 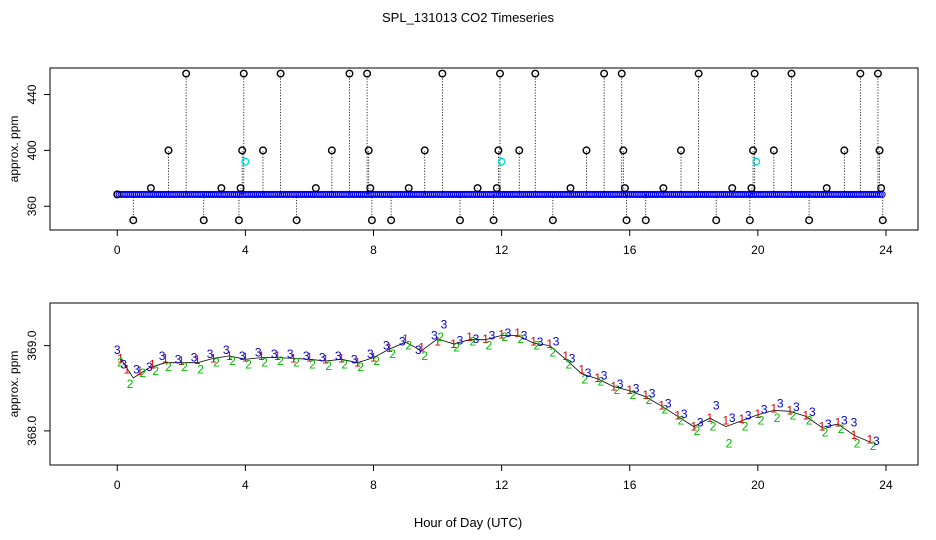 I want to click on x-axis-label: Hour of Day (UTC), so click(x=468, y=522).